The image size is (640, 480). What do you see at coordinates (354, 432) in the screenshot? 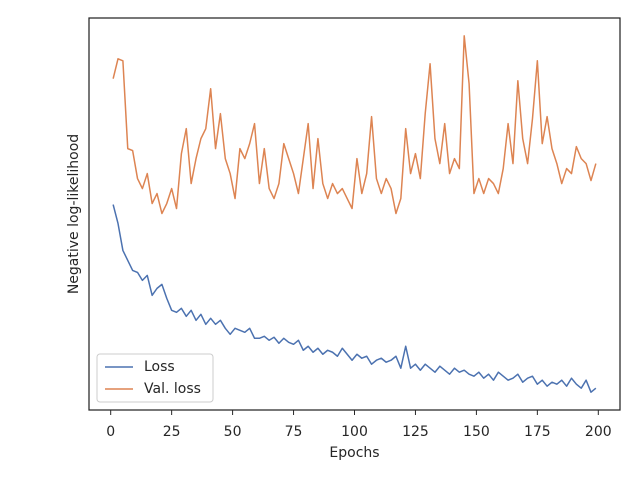
I see `x-tick-label: 100` at bounding box center [354, 432].